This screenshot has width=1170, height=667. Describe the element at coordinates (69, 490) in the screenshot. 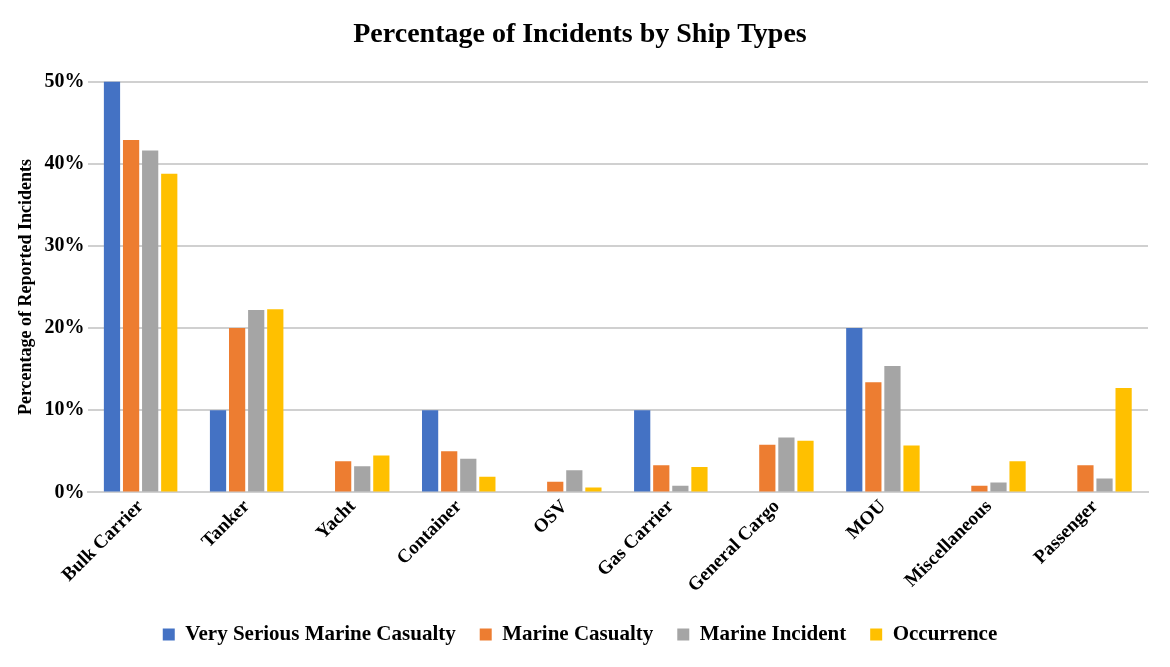

I see `y-tick-label: 0%` at that location.